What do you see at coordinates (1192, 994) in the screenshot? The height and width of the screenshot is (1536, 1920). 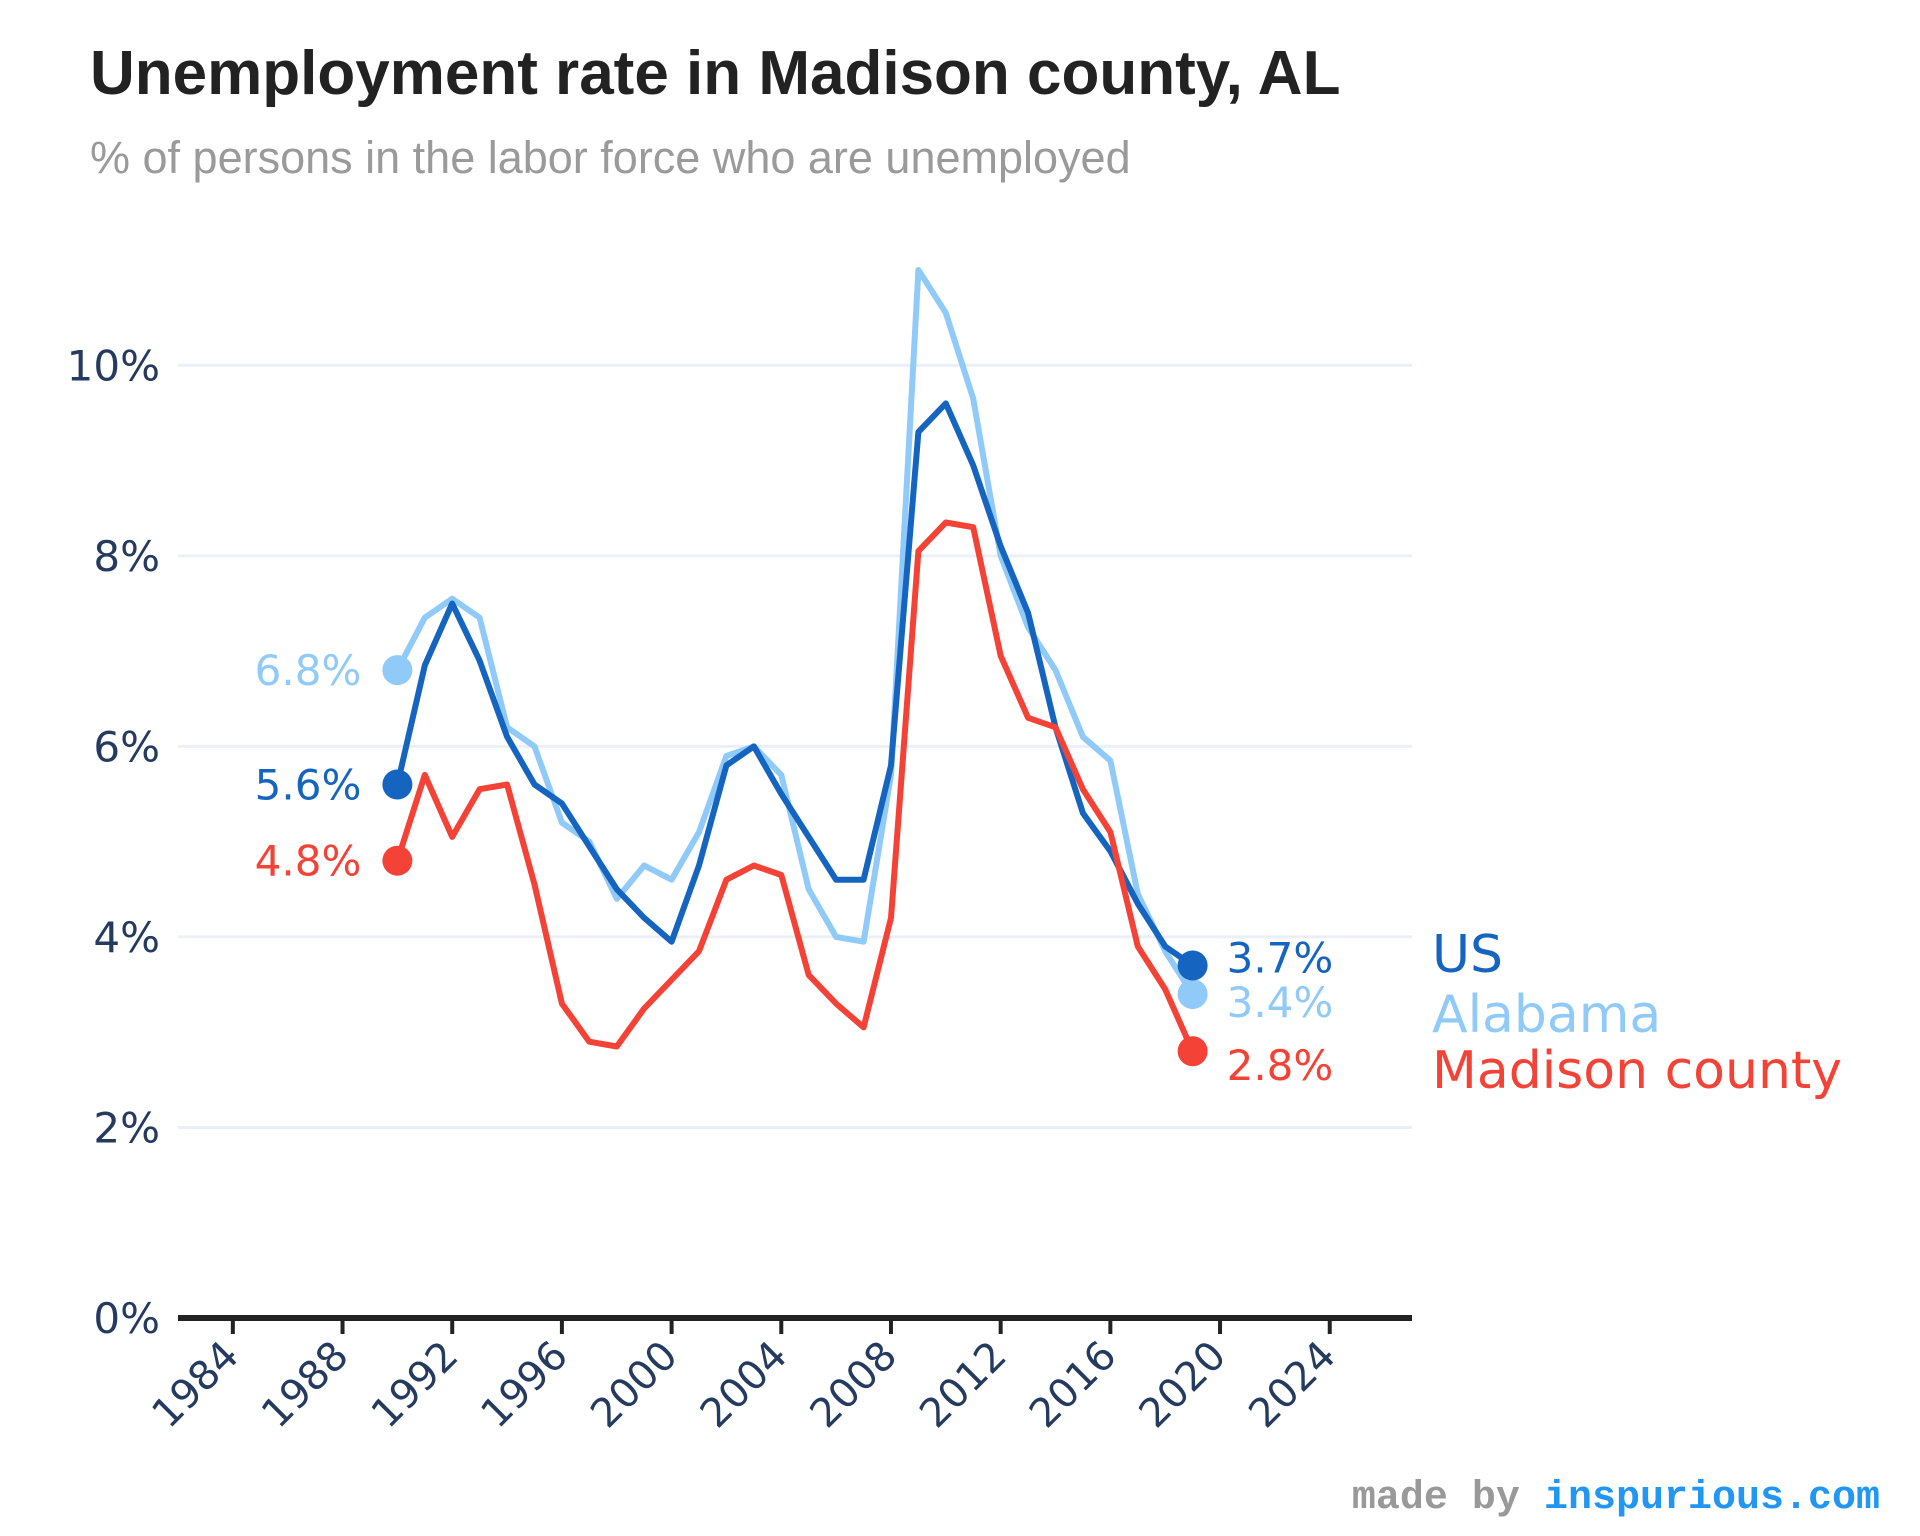 I see `end-marker-alabama` at bounding box center [1192, 994].